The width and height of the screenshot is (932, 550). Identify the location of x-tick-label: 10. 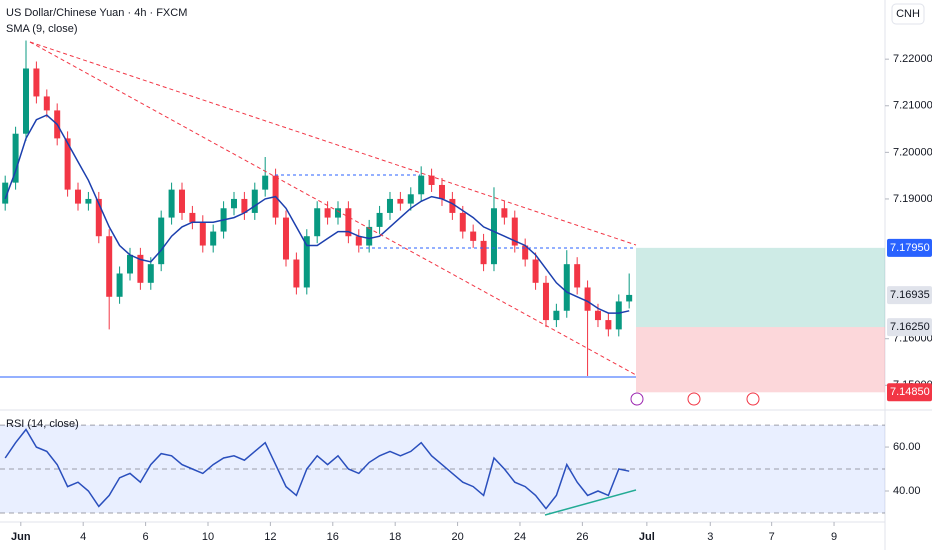
(208, 537).